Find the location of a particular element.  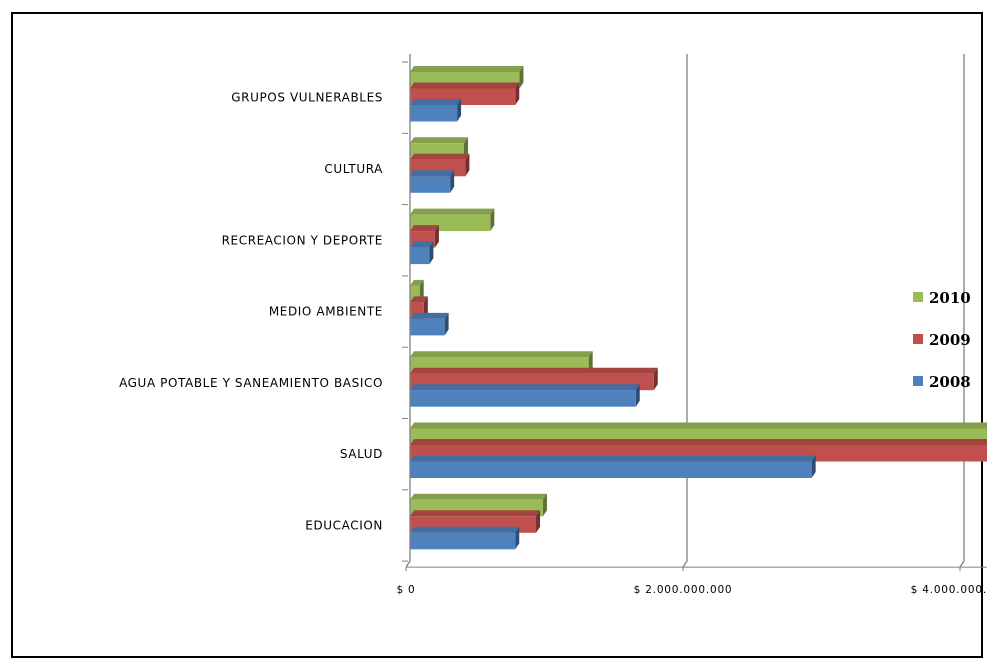

category-label: SALUD is located at coordinates (361, 454).